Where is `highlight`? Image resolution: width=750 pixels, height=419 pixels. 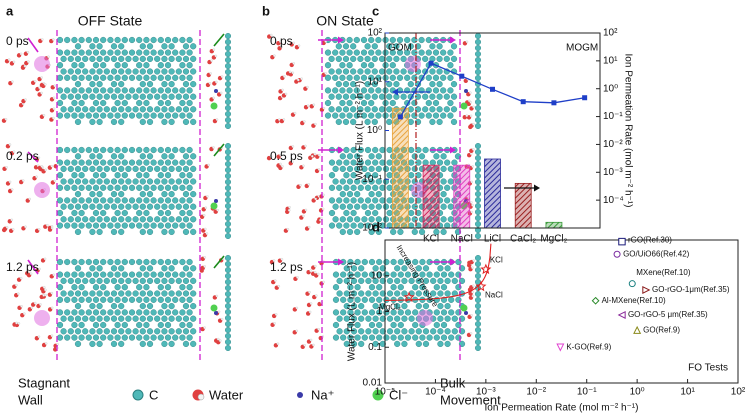
highlight is located at coordinates (425, 318).